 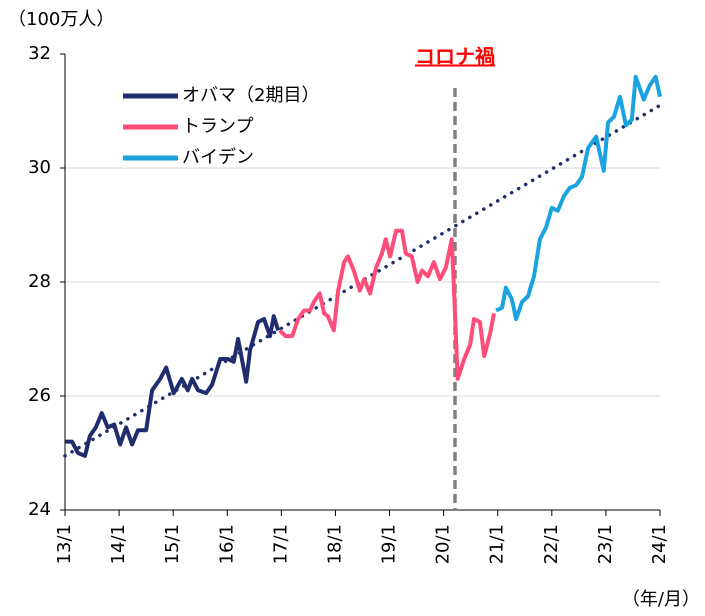 I want to click on y-tick-label: 26, so click(x=39, y=395).